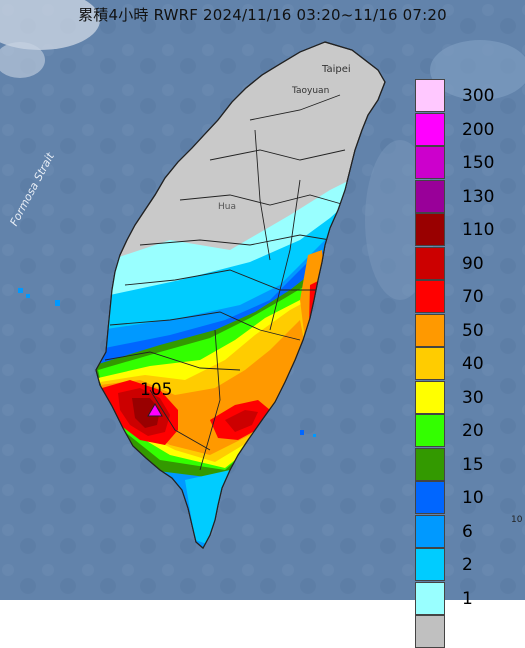 This screenshot has height=648, width=525. Describe the element at coordinates (311, 91) in the screenshot. I see `taoyuan-label: Taoyuan` at that location.